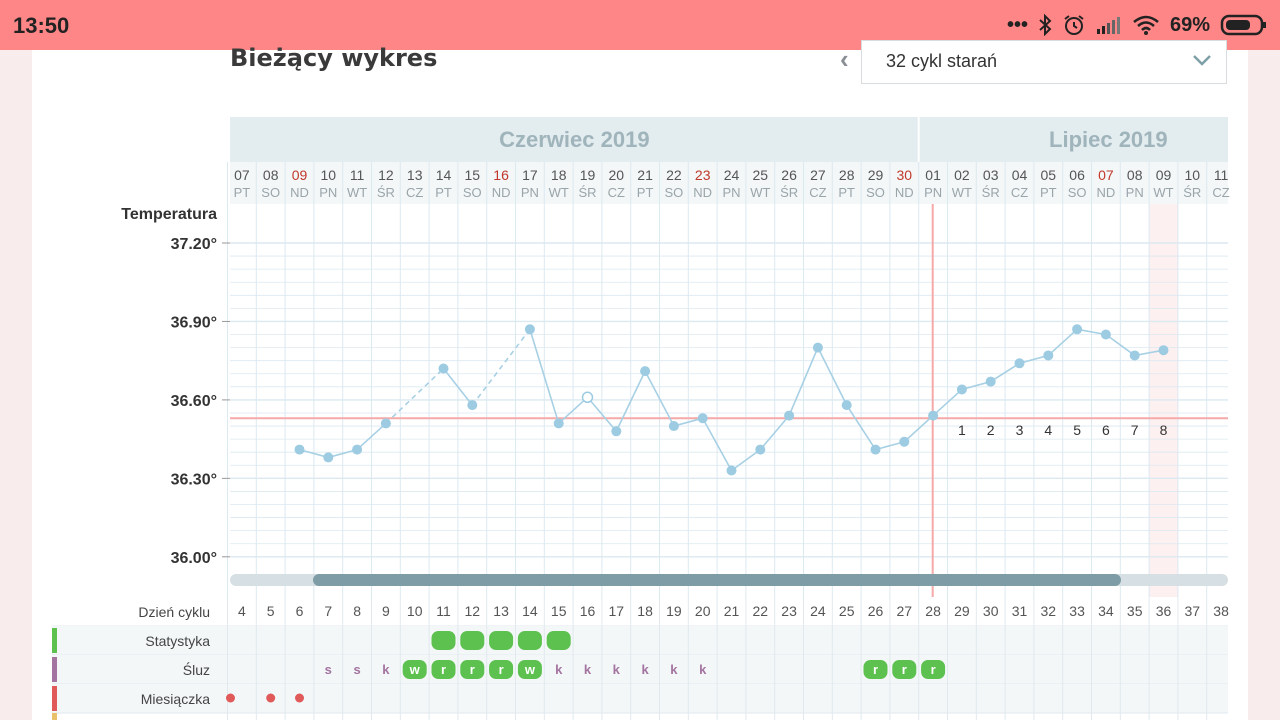  I want to click on weekday-label: ŚR, so click(789, 192).